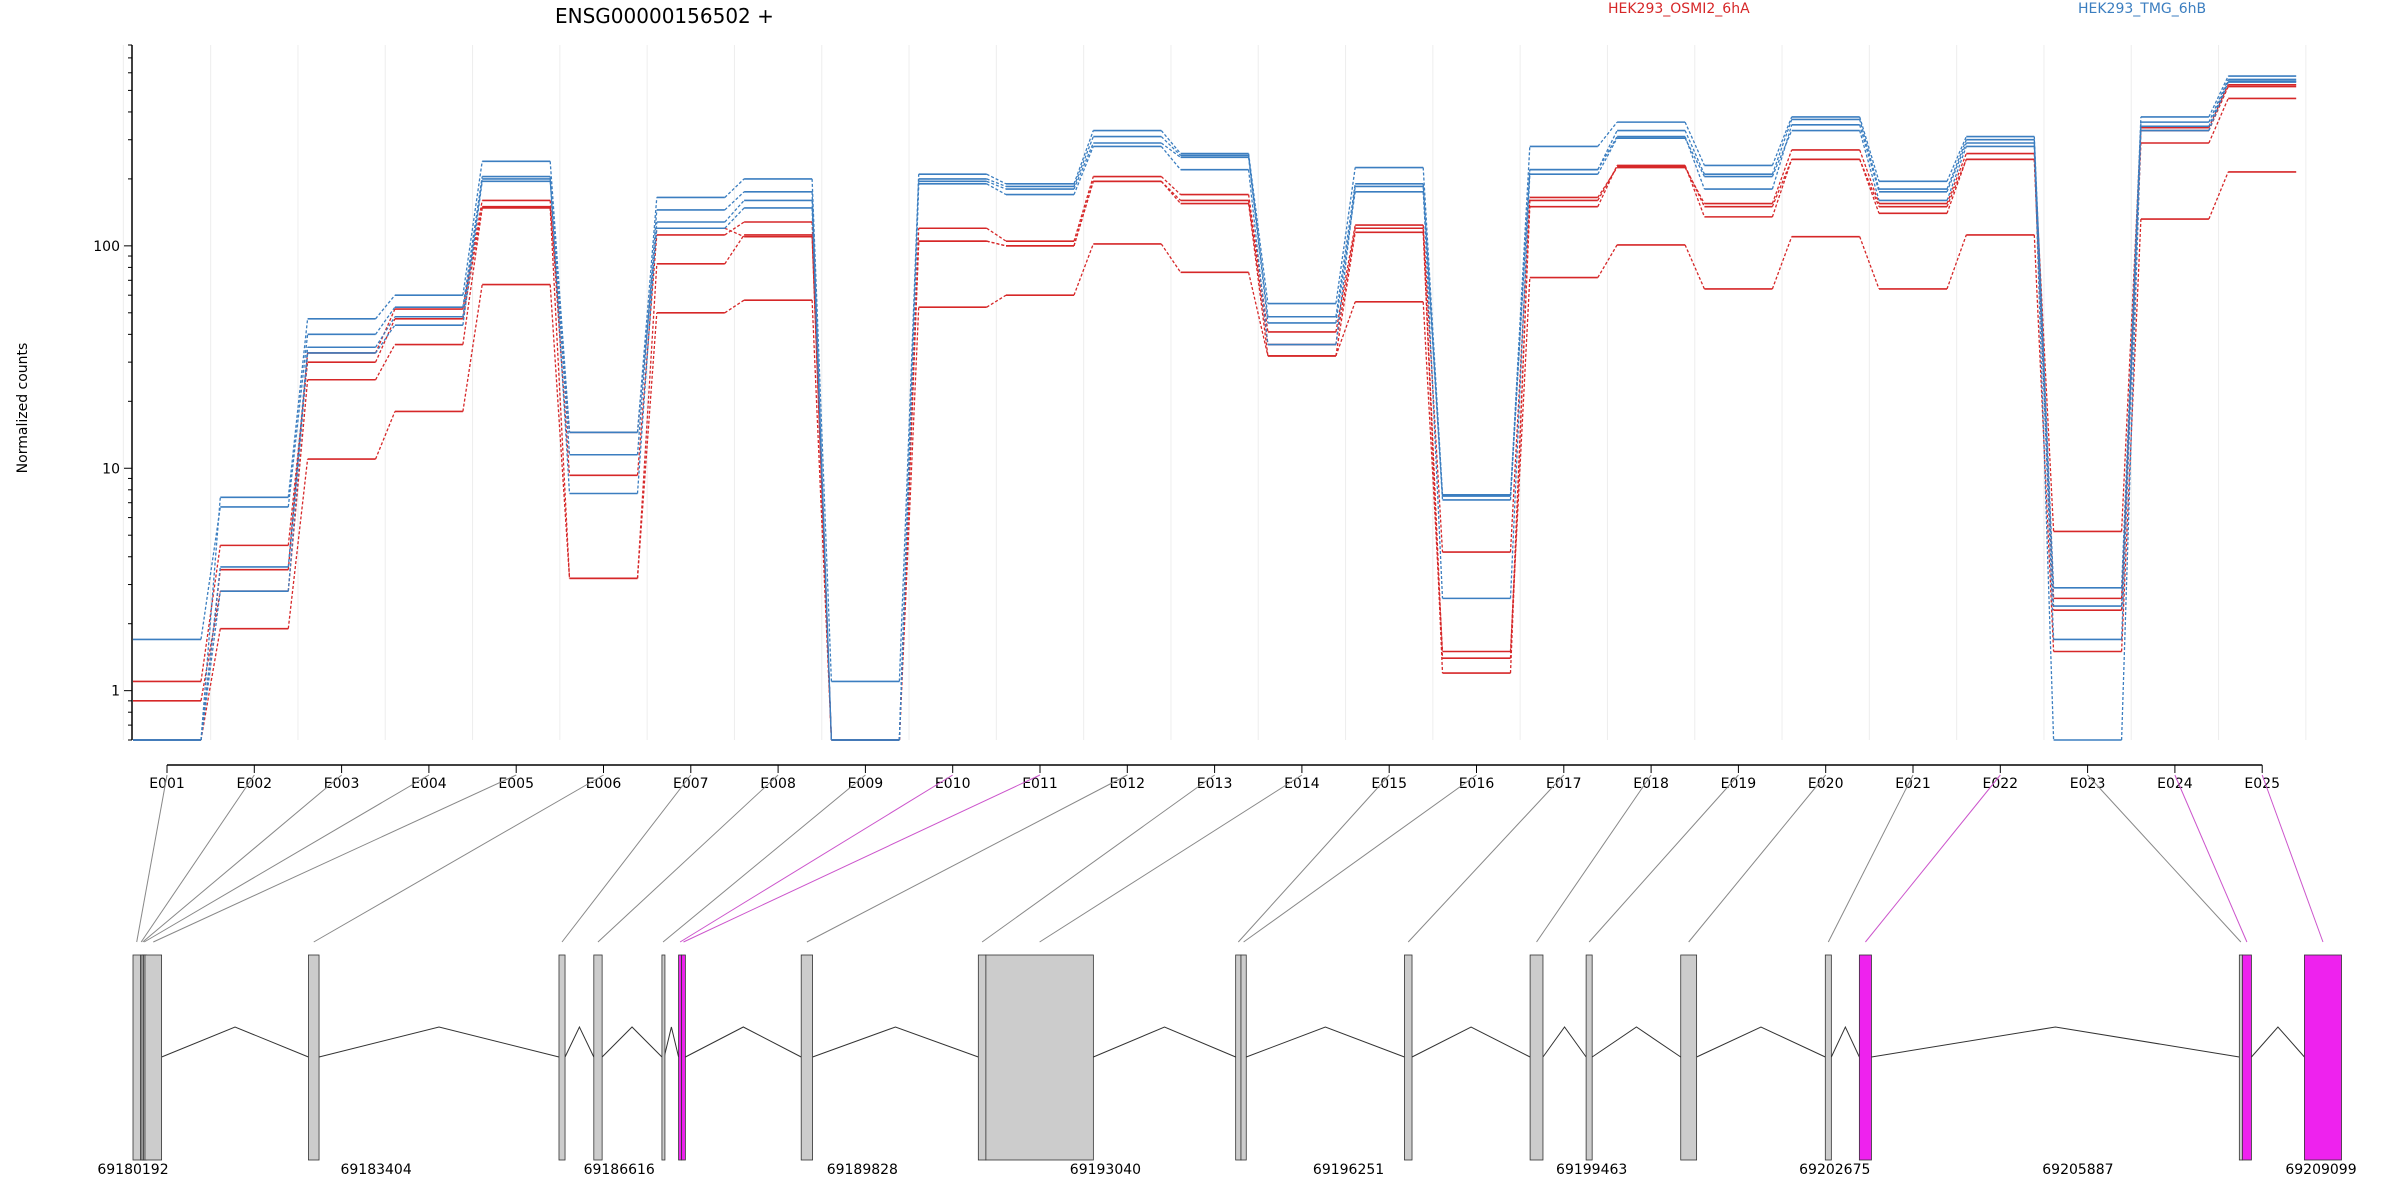 The image size is (2400, 1200). Describe the element at coordinates (1098, 858) in the screenshot. I see `connector-E013` at that location.